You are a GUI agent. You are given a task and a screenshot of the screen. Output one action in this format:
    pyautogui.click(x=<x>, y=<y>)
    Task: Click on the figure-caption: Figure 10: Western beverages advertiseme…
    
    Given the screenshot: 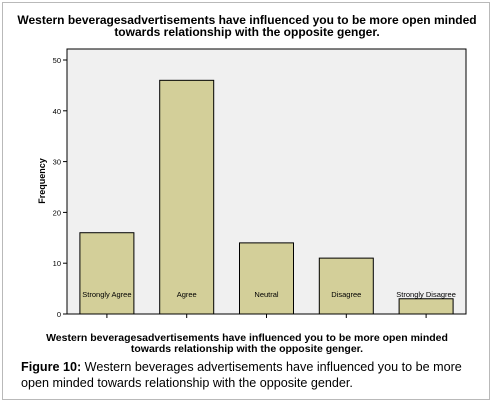 What is the action you would take?
    pyautogui.click(x=253, y=375)
    